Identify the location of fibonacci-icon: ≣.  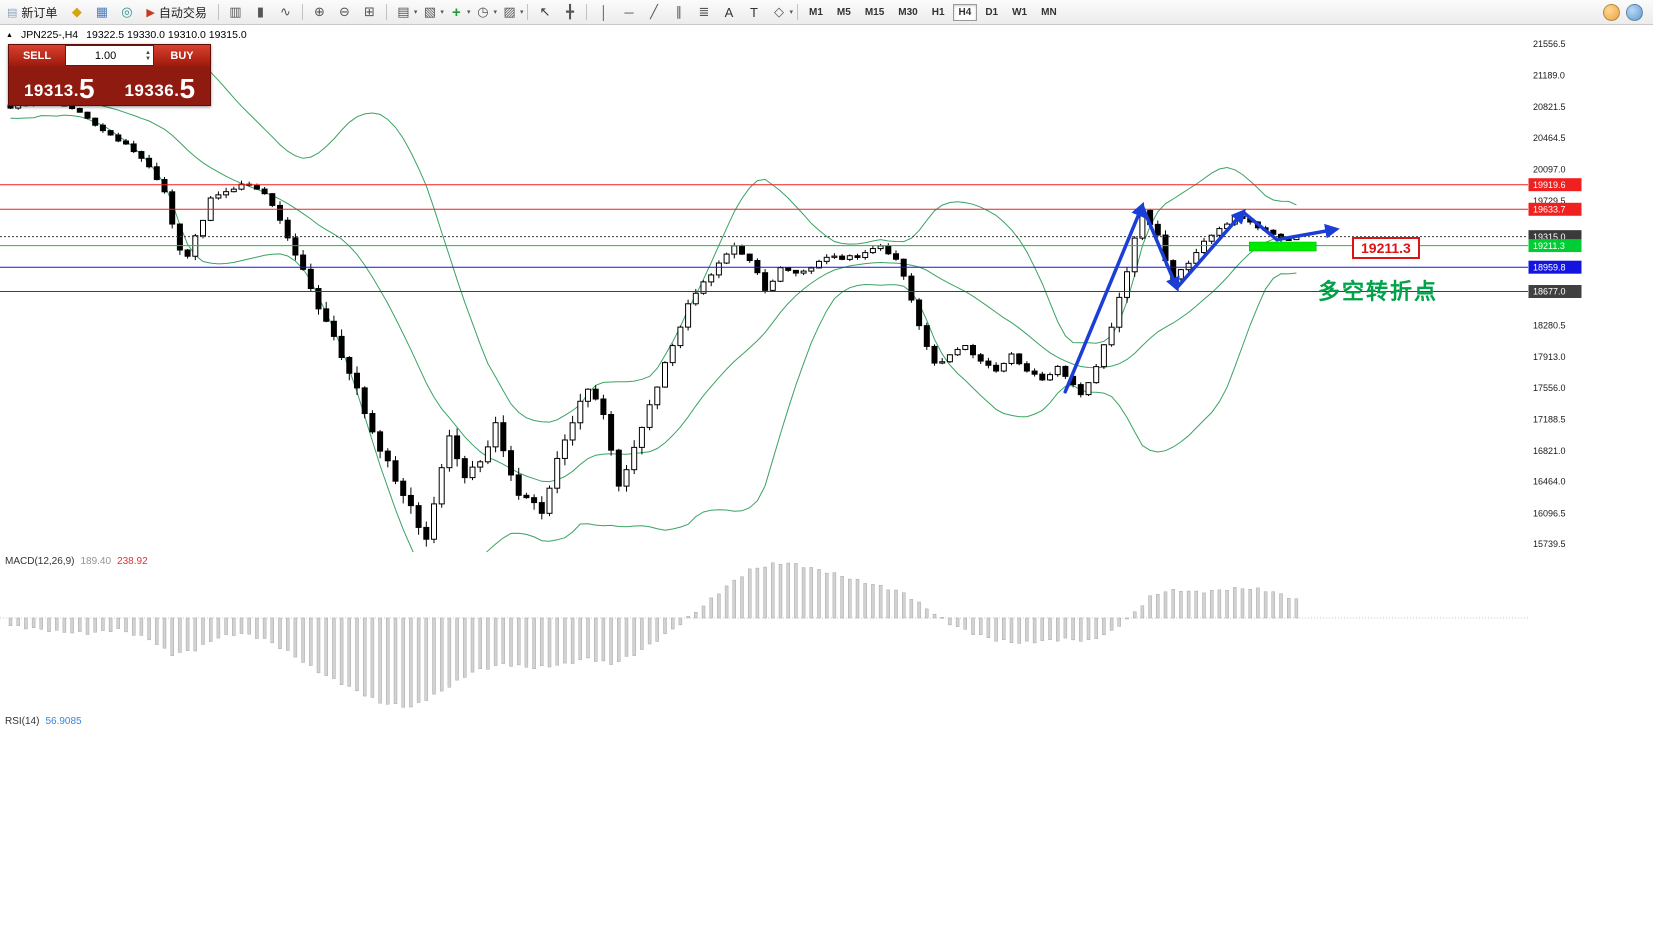
(704, 11).